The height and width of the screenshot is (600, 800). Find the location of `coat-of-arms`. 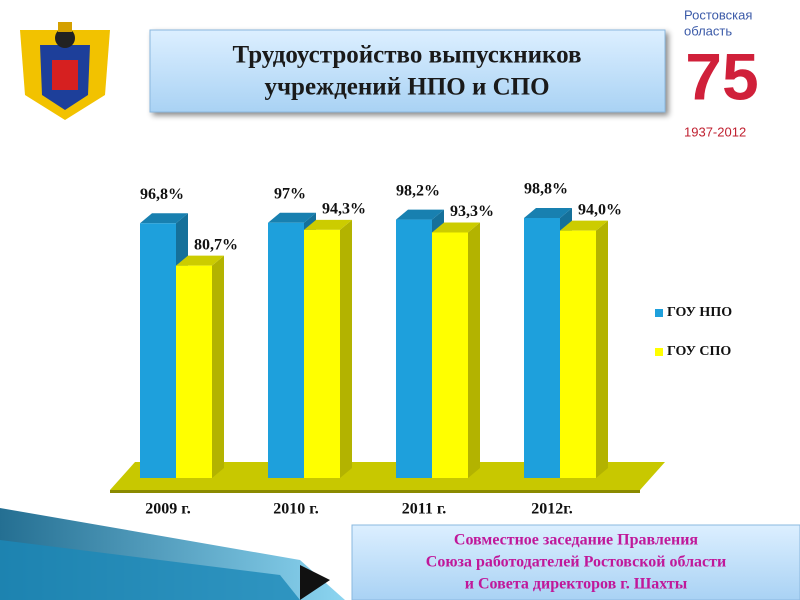

coat-of-arms is located at coordinates (65, 71).